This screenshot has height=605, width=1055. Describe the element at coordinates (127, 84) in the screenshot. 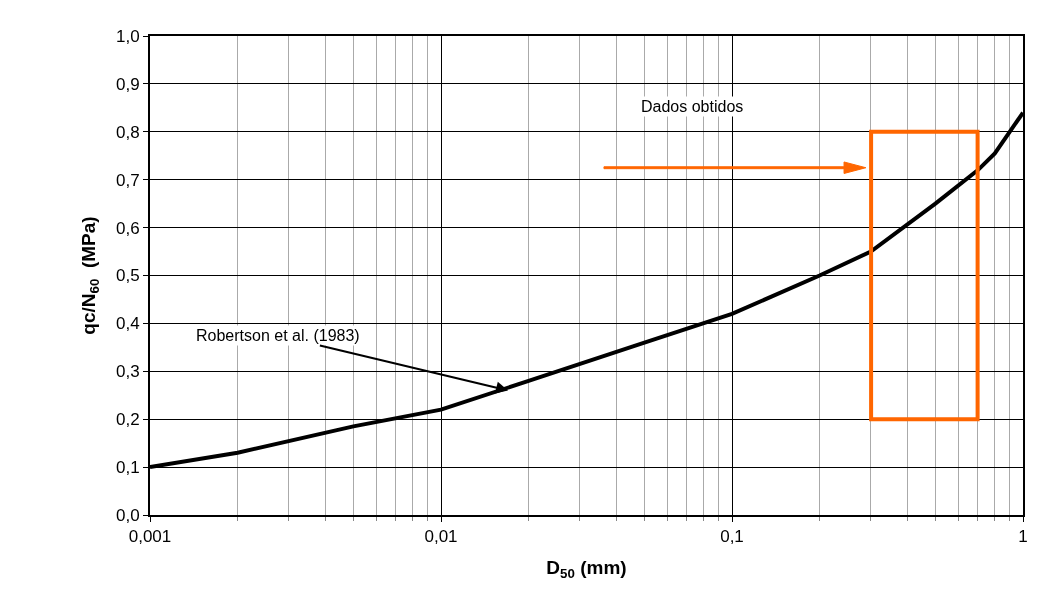

I see `y-tick-label: 0,9` at that location.